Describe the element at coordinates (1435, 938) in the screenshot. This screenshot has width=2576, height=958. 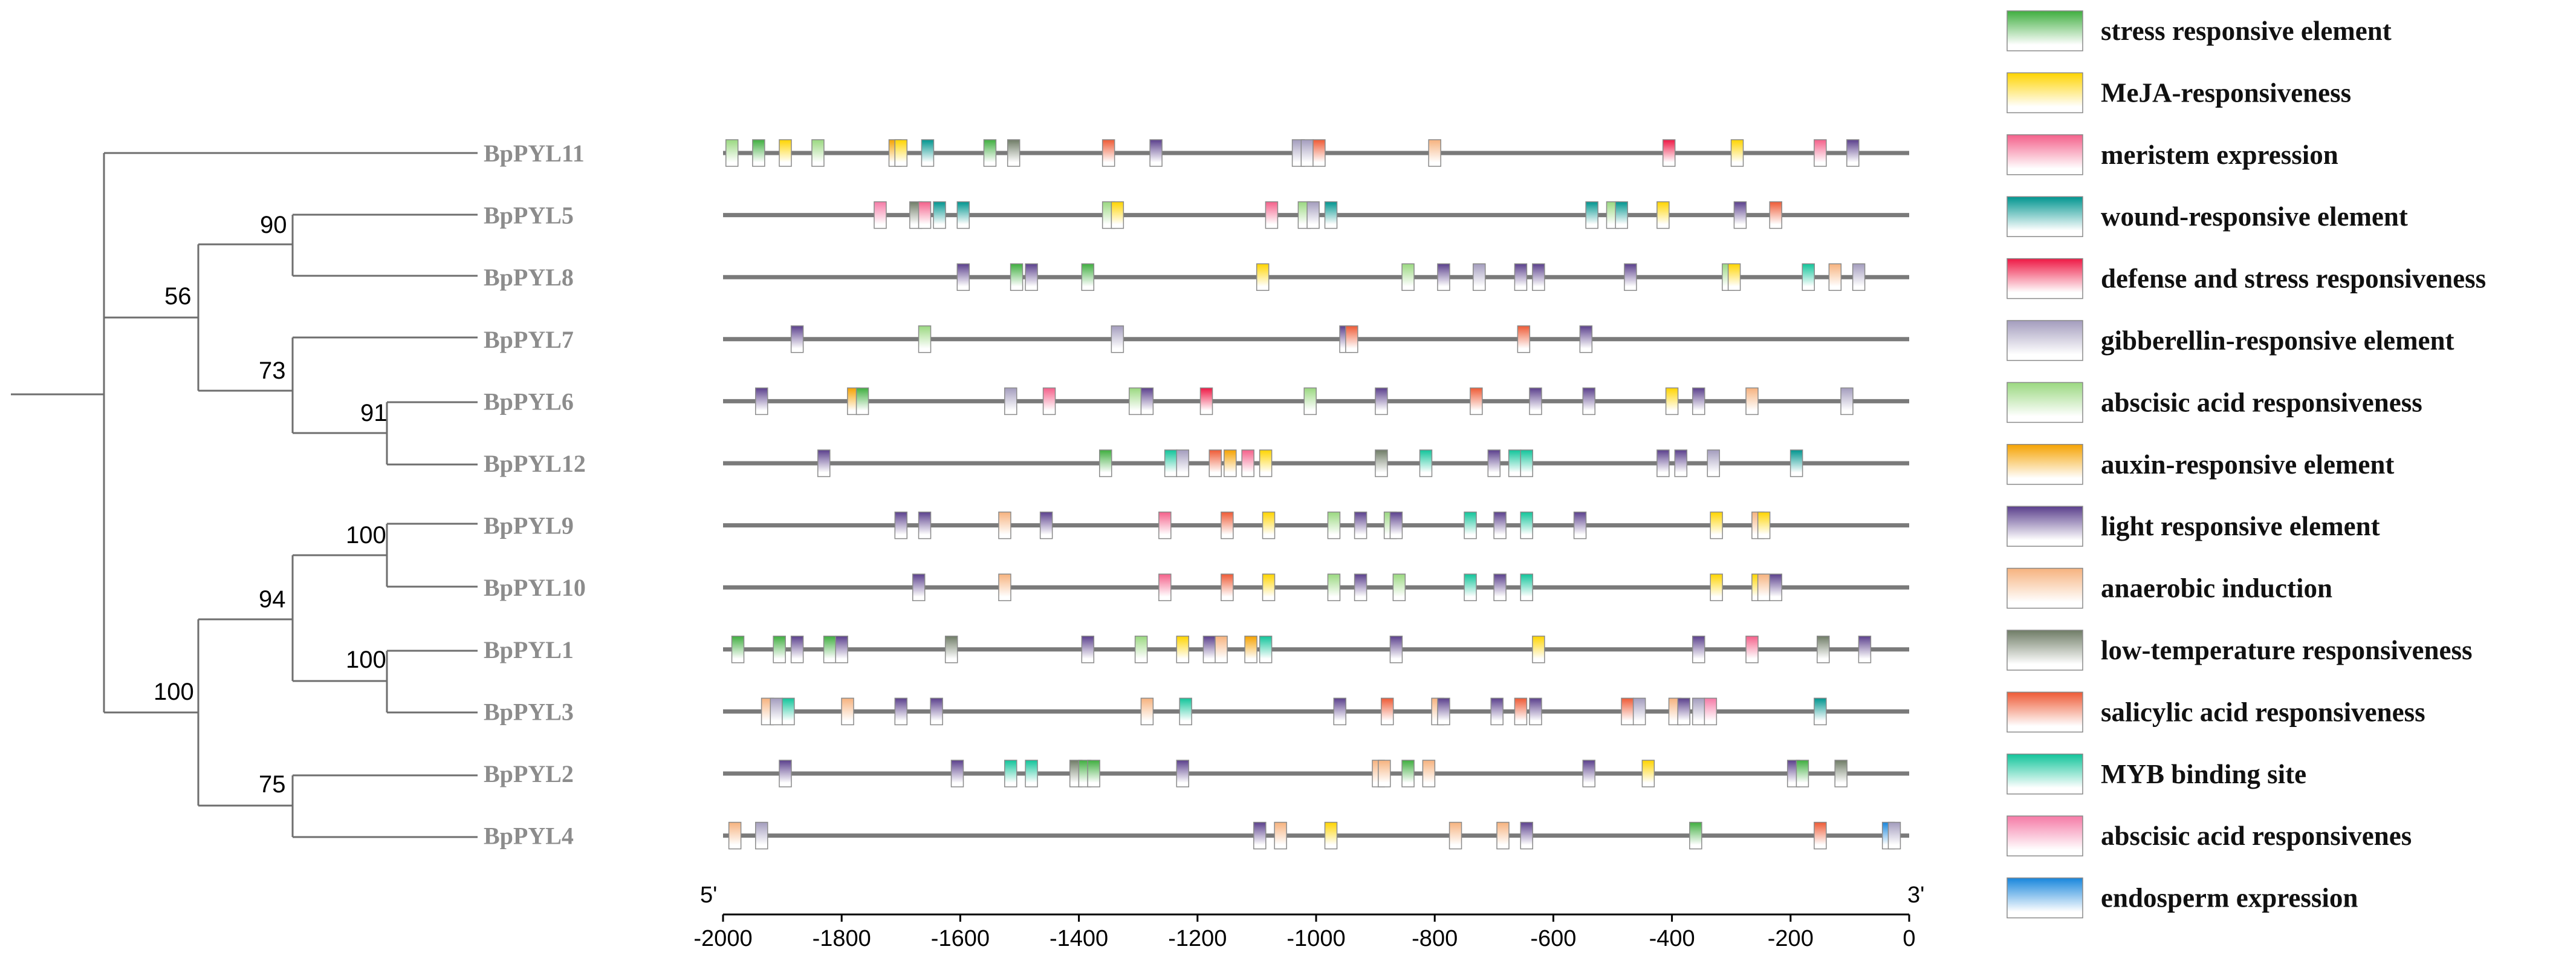
I see `axis-tick-label: -800` at that location.